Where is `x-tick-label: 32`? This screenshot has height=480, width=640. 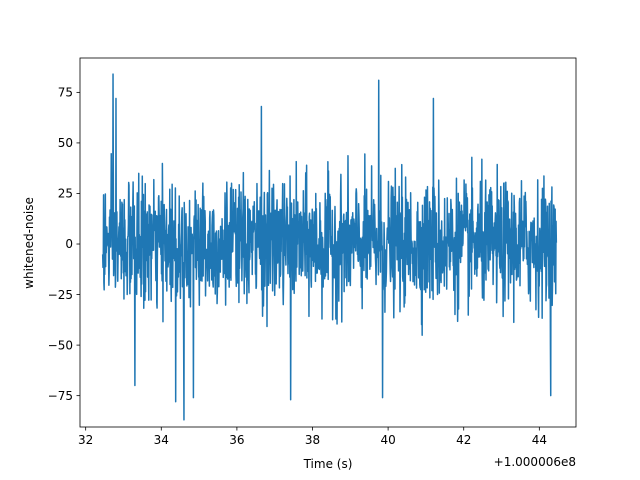
x-tick-label: 32 is located at coordinates (85, 440).